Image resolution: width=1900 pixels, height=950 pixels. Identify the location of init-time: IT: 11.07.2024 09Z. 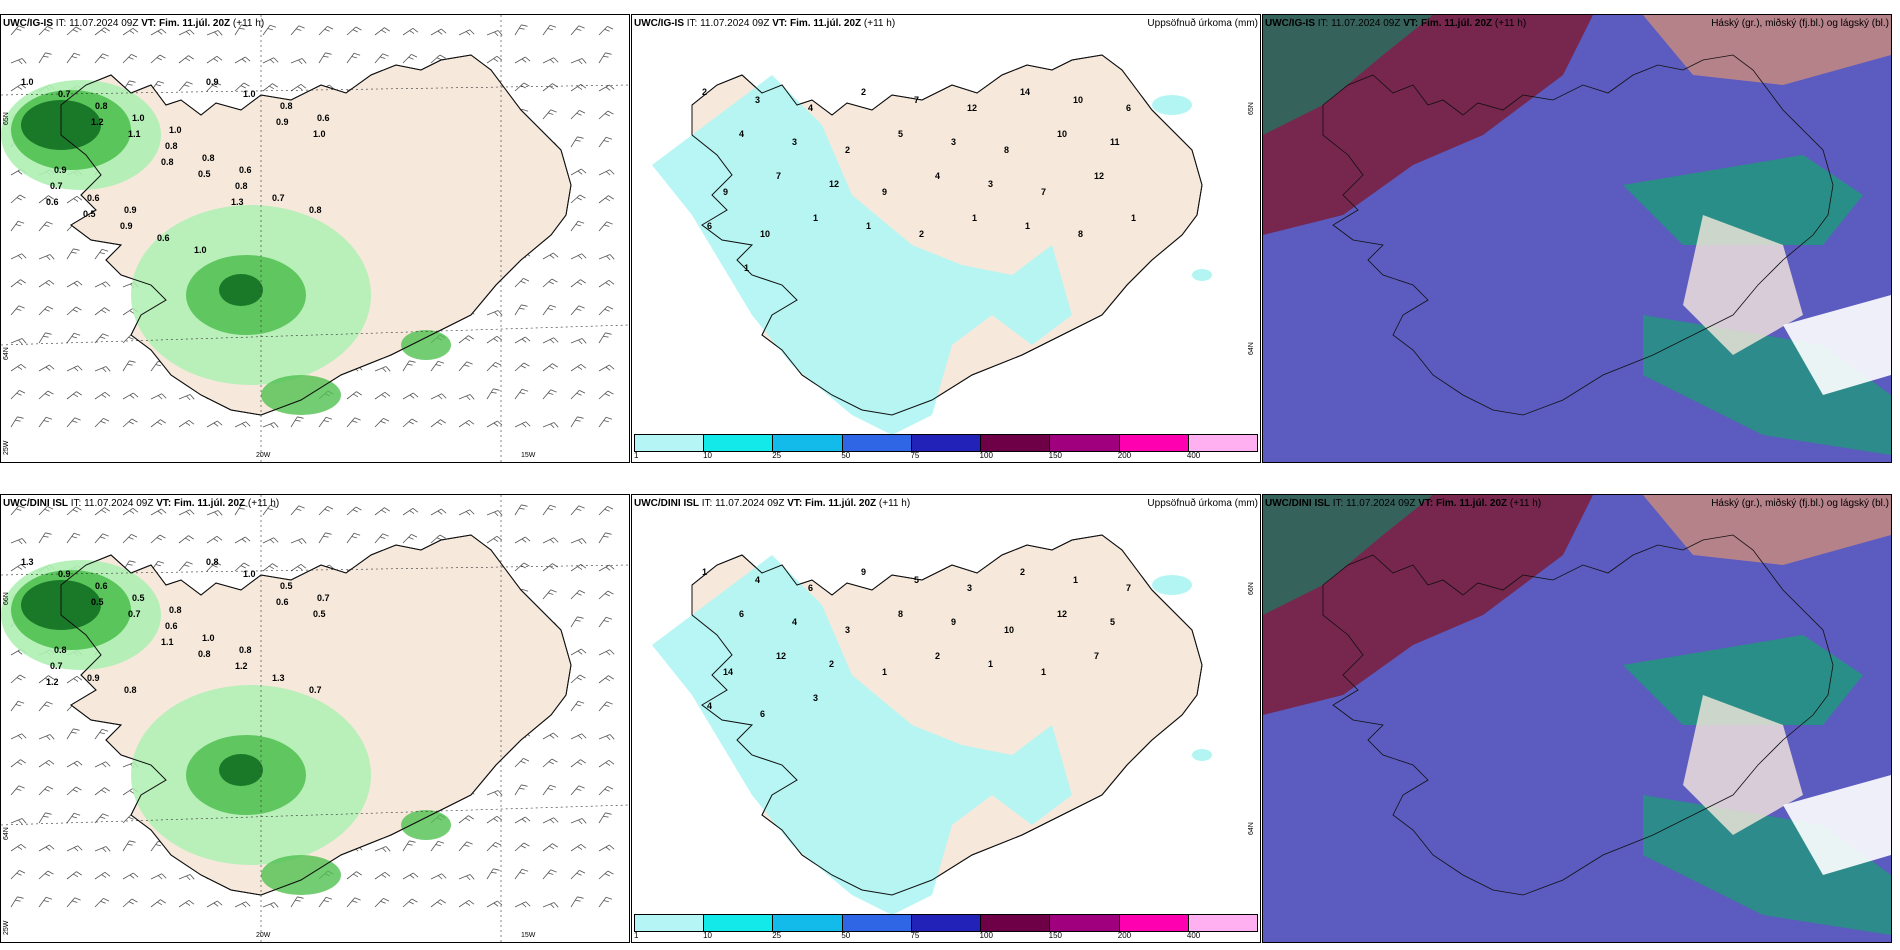
(112, 503).